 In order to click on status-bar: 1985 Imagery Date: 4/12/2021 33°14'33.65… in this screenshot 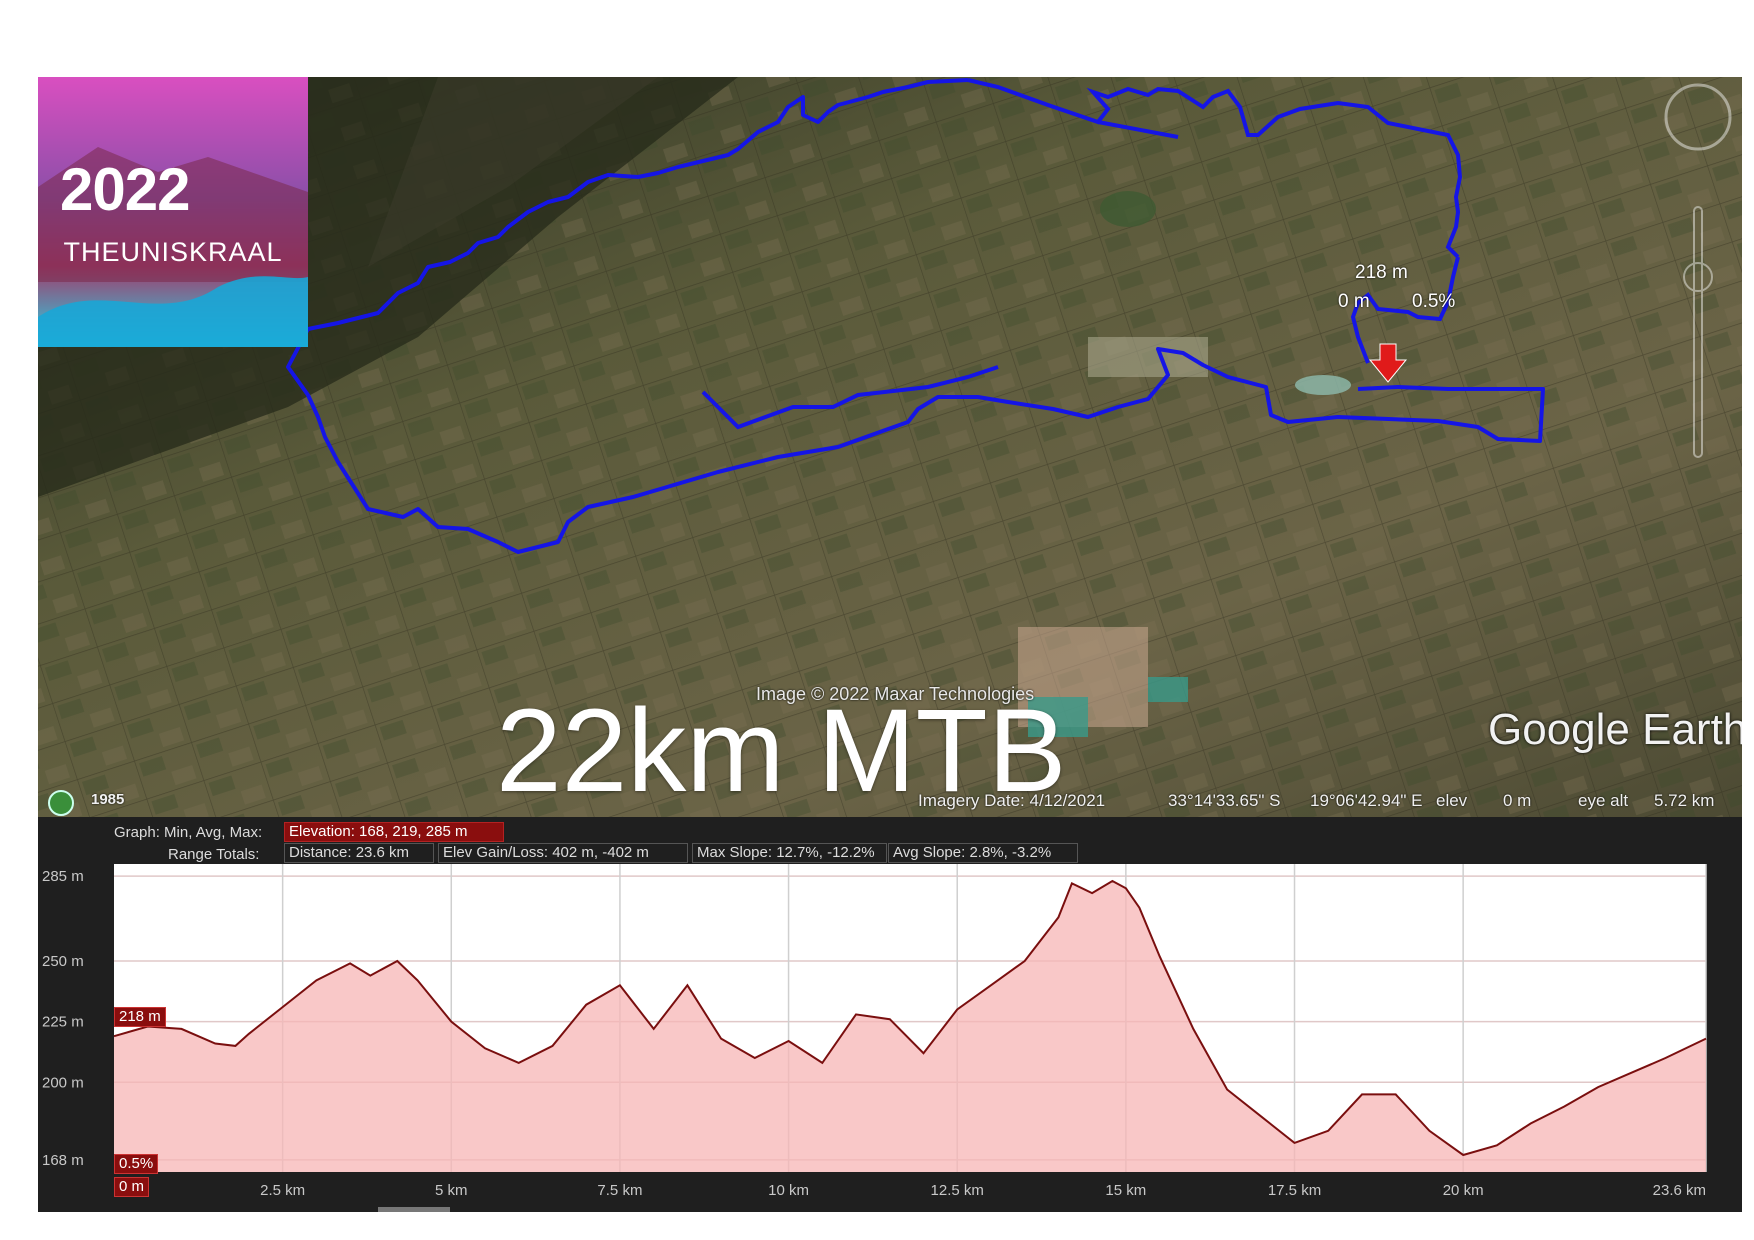, I will do `click(890, 801)`.